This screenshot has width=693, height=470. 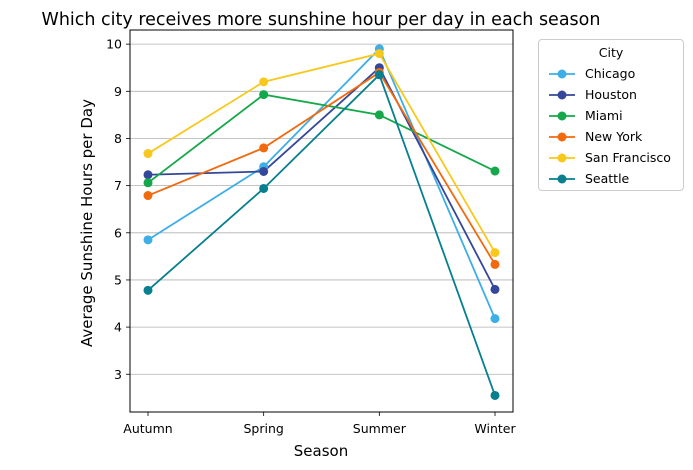 I want to click on y-tick-label: 7, so click(x=118, y=185).